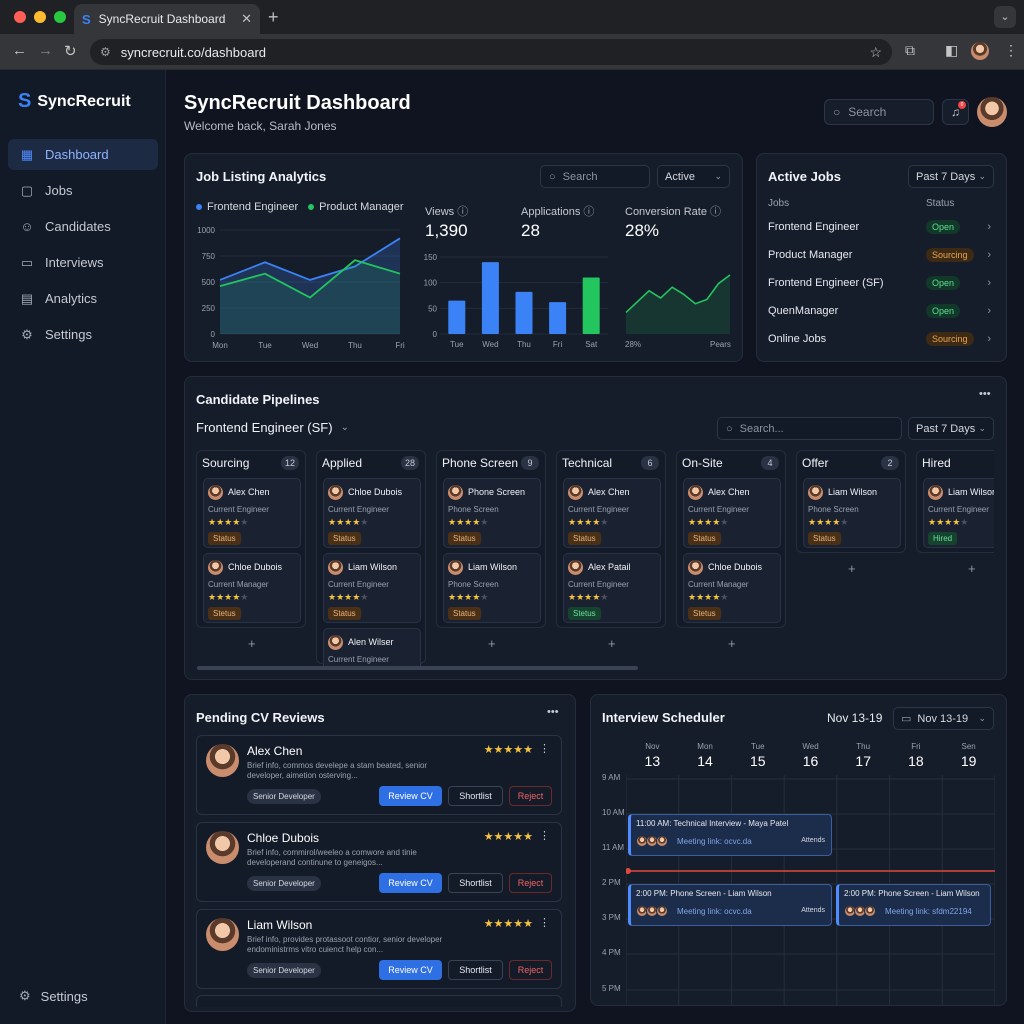  Describe the element at coordinates (83, 334) in the screenshot. I see `sidebar-item-settings: ⚙ Settings` at that location.